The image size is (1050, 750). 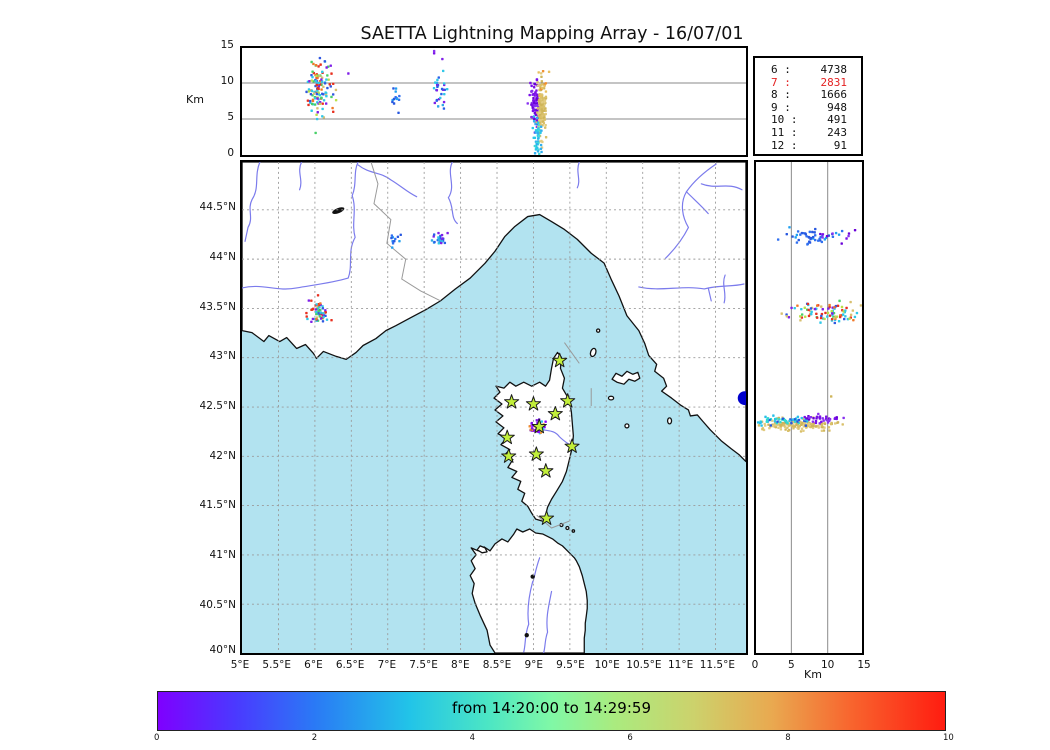 I want to click on lat-tick-label: 40°N, so click(x=222, y=649).